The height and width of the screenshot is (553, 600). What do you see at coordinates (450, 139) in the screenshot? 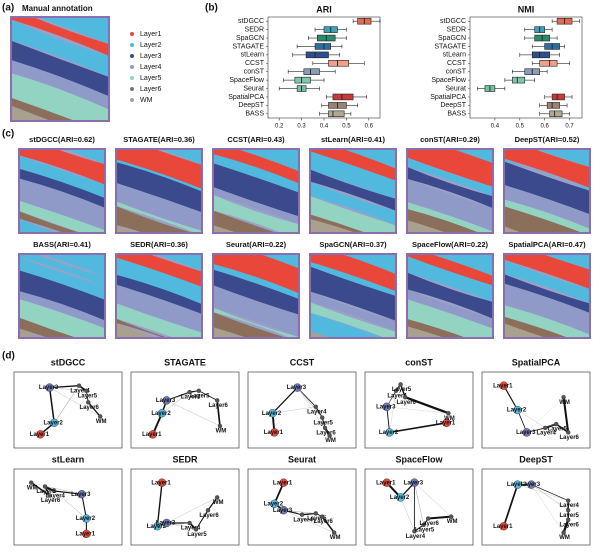
I see `map-title: conST(ARI=0.29)` at bounding box center [450, 139].